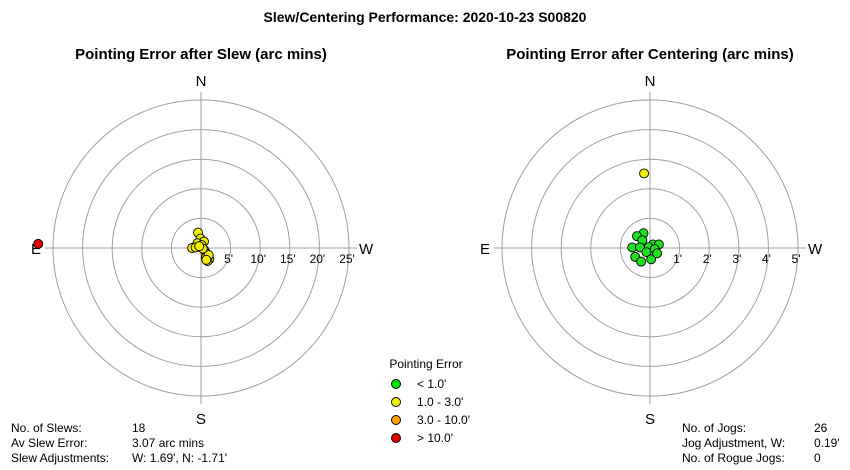 Image resolution: width=850 pixels, height=470 pixels. Describe the element at coordinates (318, 259) in the screenshot. I see `ring-label: 20'` at that location.